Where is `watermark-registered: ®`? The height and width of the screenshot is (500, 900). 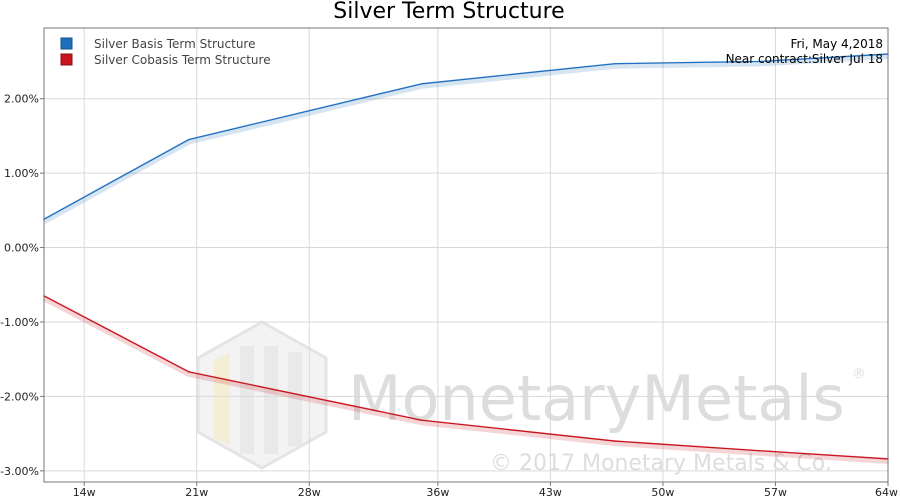 watermark-registered: ® is located at coordinates (859, 374).